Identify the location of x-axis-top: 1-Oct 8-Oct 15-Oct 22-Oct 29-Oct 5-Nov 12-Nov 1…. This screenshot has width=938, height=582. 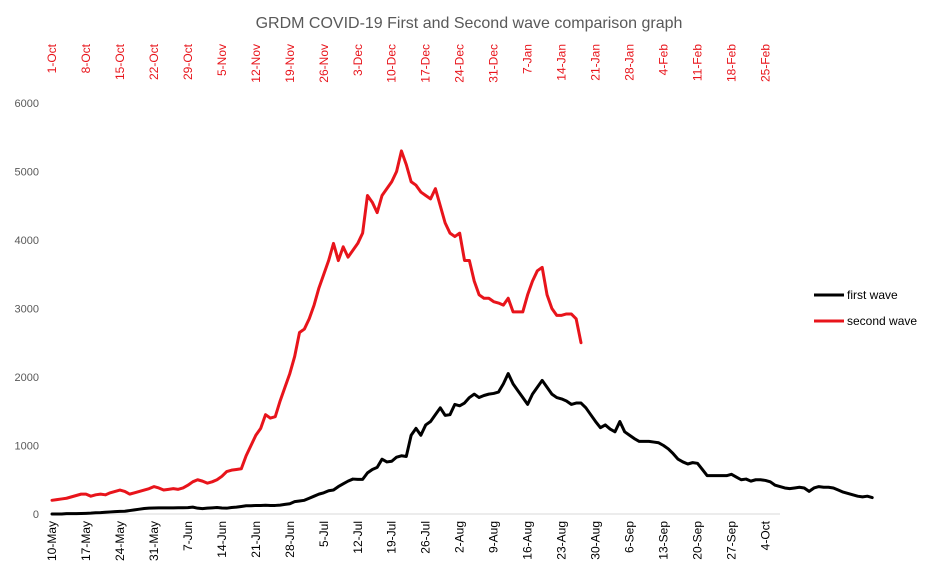
(408, 62).